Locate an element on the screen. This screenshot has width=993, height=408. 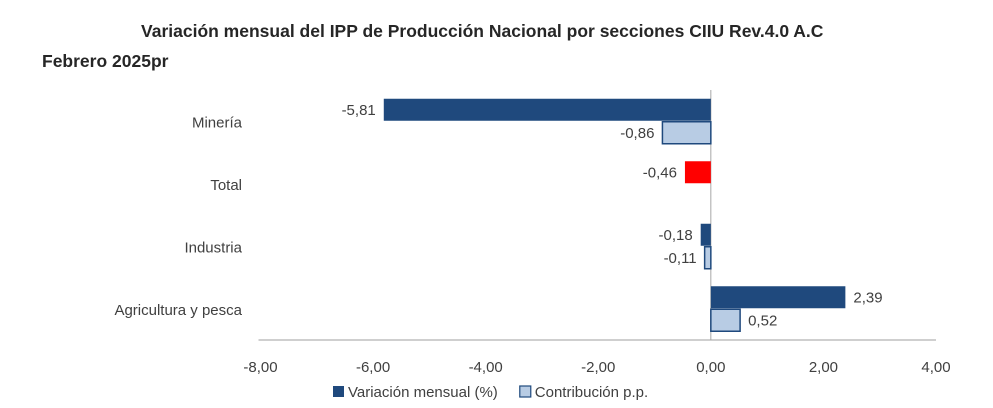
category-label: Total is located at coordinates (226, 185).